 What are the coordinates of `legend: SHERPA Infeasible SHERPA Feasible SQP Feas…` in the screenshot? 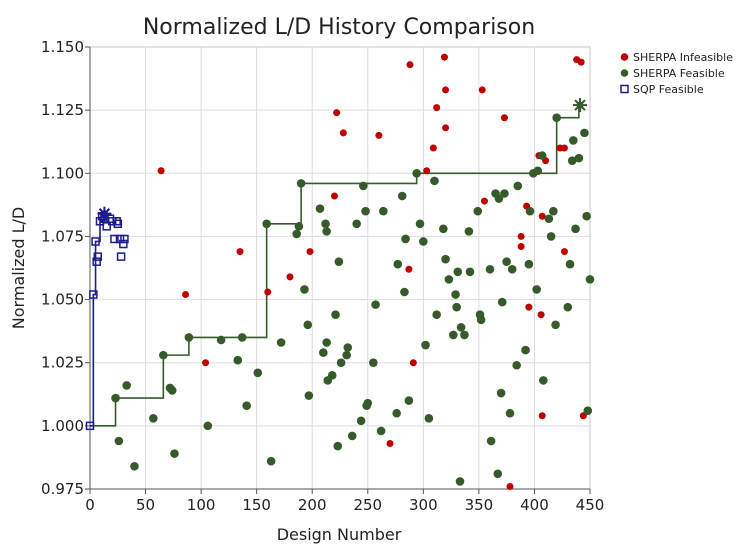 It's located at (676, 73).